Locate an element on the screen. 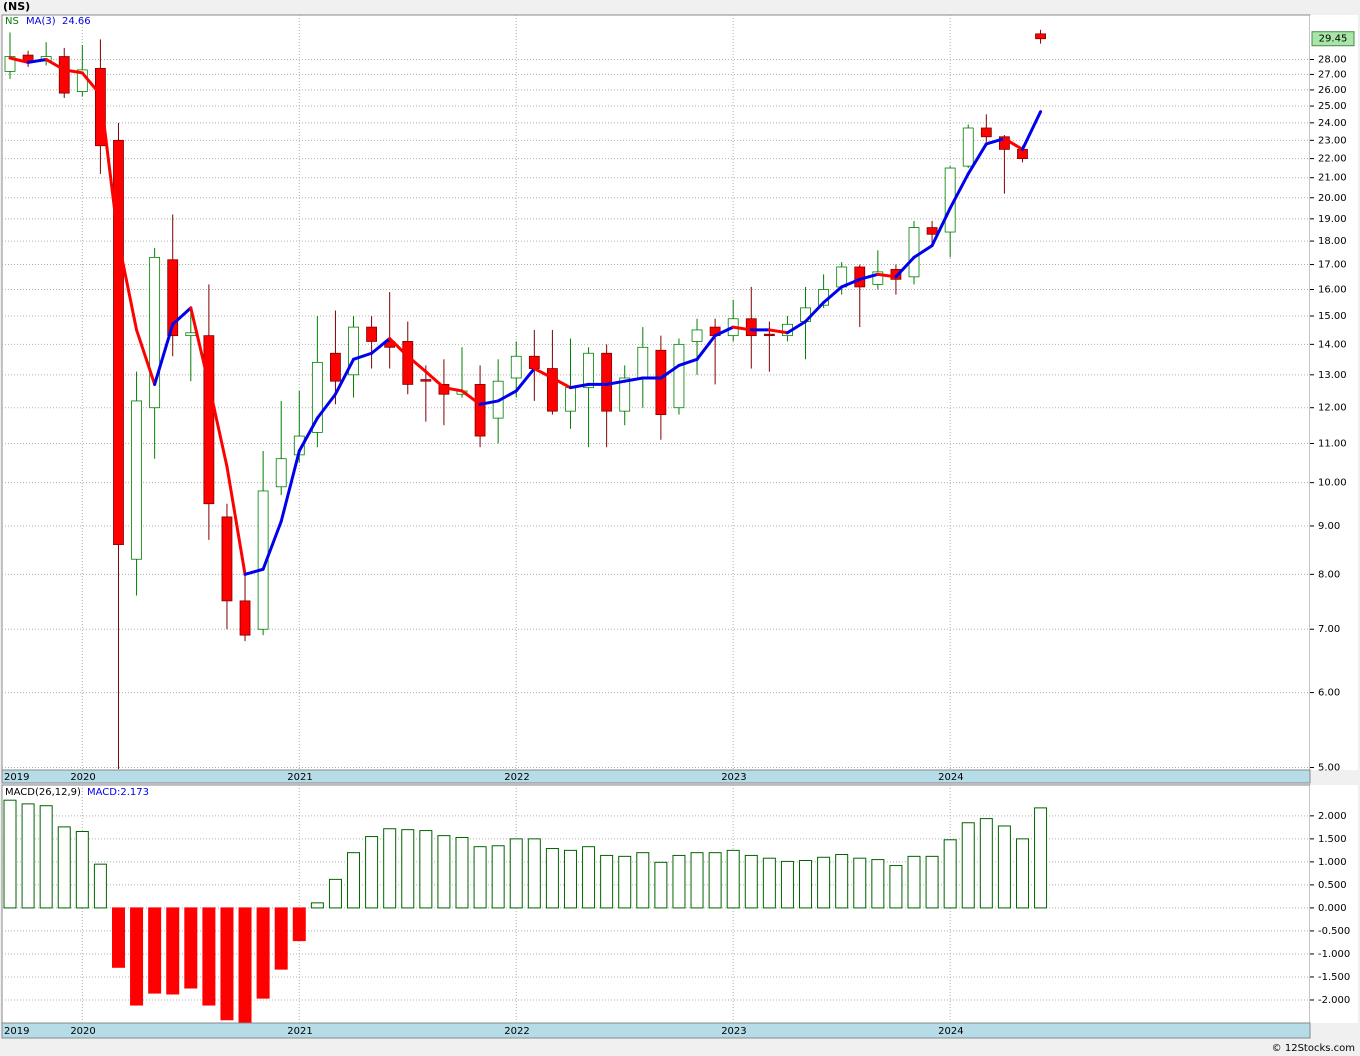 The image size is (1360, 1056). y-tick-label: 1.000 is located at coordinates (1332, 862).